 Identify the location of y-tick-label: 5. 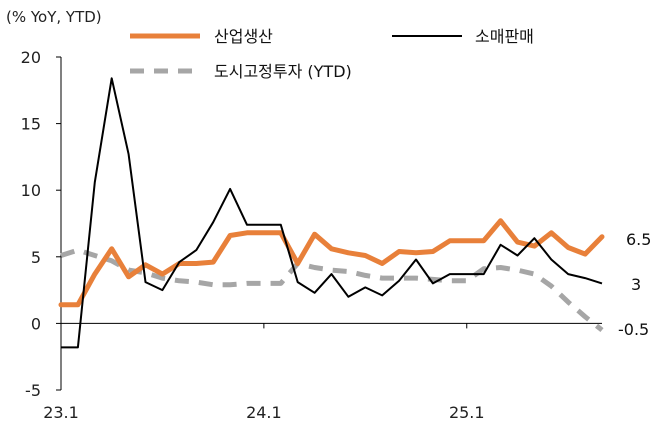
(36, 257).